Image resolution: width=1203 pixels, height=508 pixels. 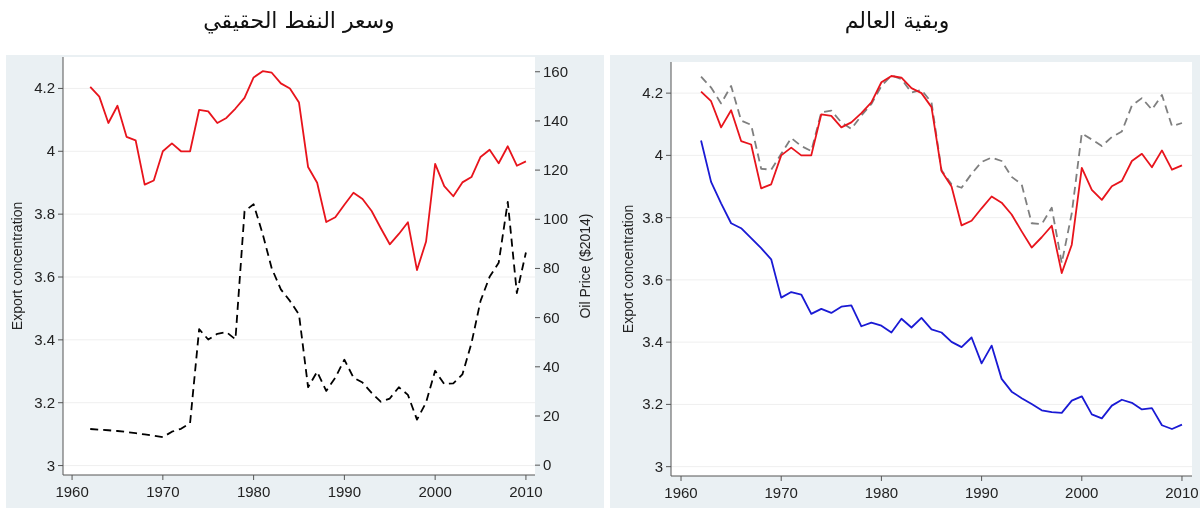 I want to click on chart-title: وبقية العالم, so click(x=897, y=21).